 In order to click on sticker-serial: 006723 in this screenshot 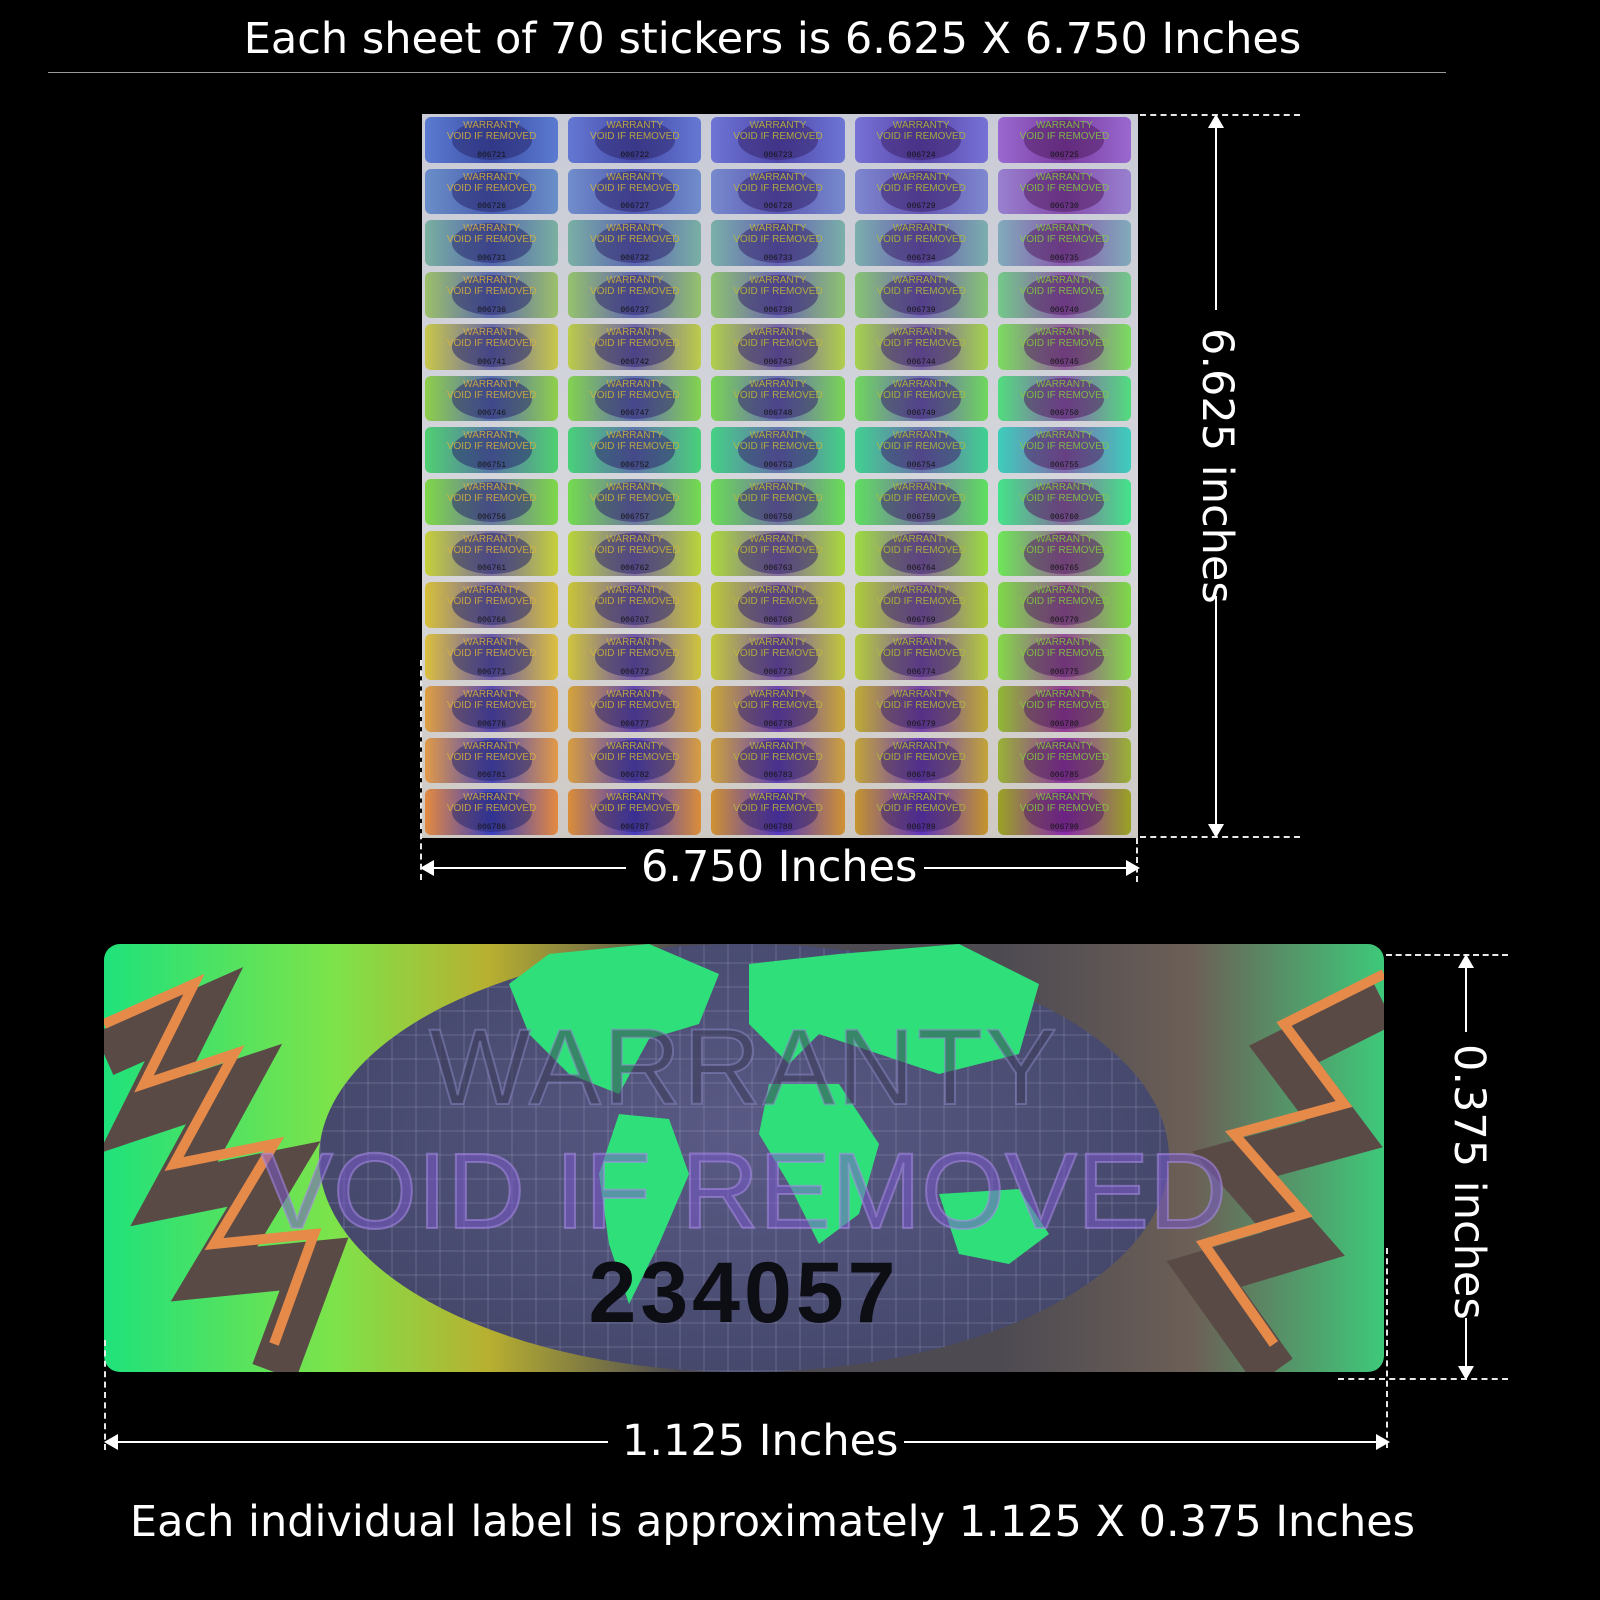, I will do `click(778, 155)`.